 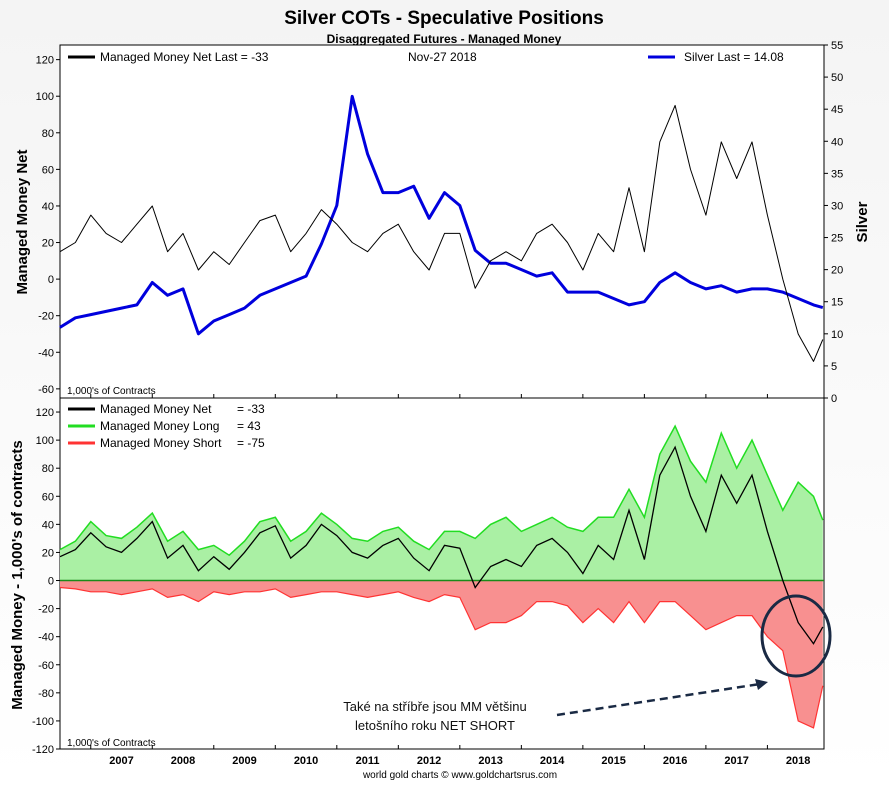 What do you see at coordinates (837, 206) in the screenshot?
I see `y2-tick-label: 30` at bounding box center [837, 206].